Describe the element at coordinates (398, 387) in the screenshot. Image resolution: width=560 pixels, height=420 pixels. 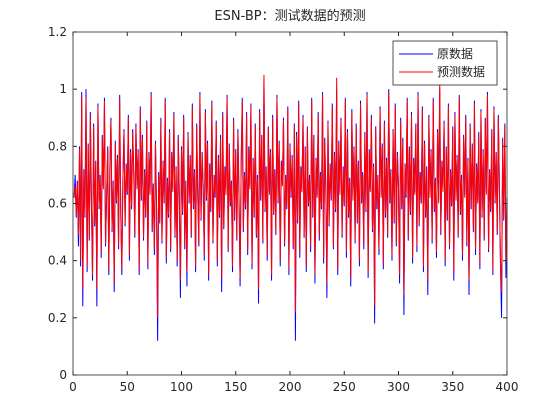
I see `x-tick-label: 300` at that location.